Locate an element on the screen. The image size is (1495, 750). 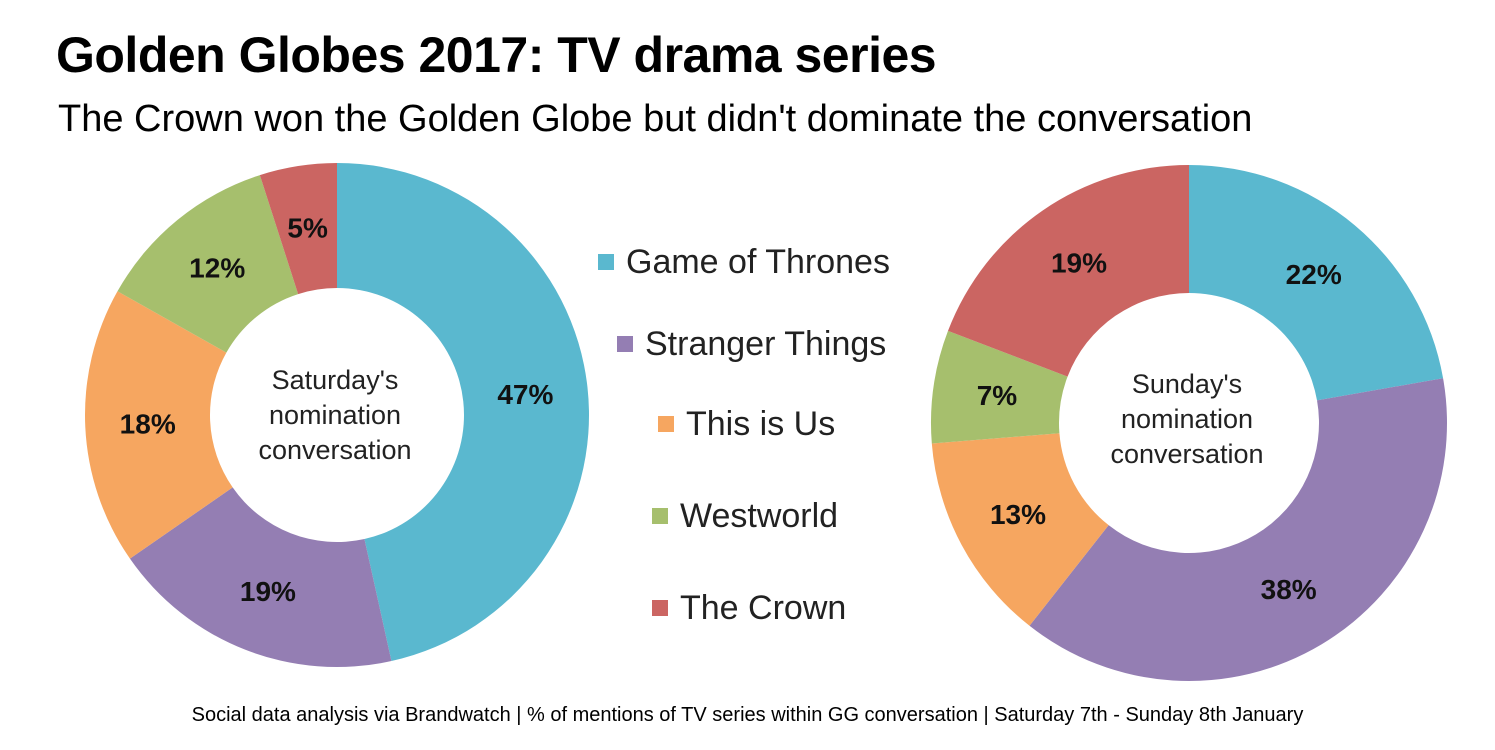
legend-item-this-is-us: This is Us is located at coordinates (746, 424).